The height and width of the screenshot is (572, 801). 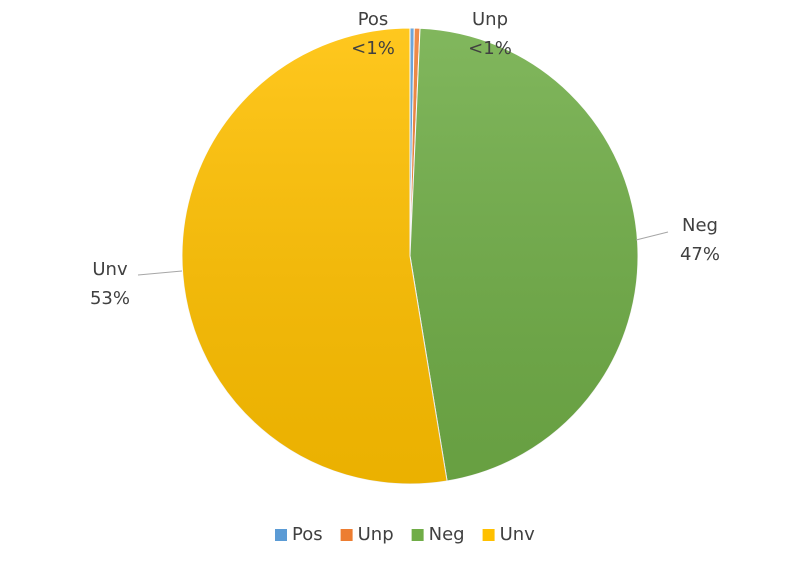 What do you see at coordinates (447, 534) in the screenshot?
I see `legend-label: Neg` at bounding box center [447, 534].